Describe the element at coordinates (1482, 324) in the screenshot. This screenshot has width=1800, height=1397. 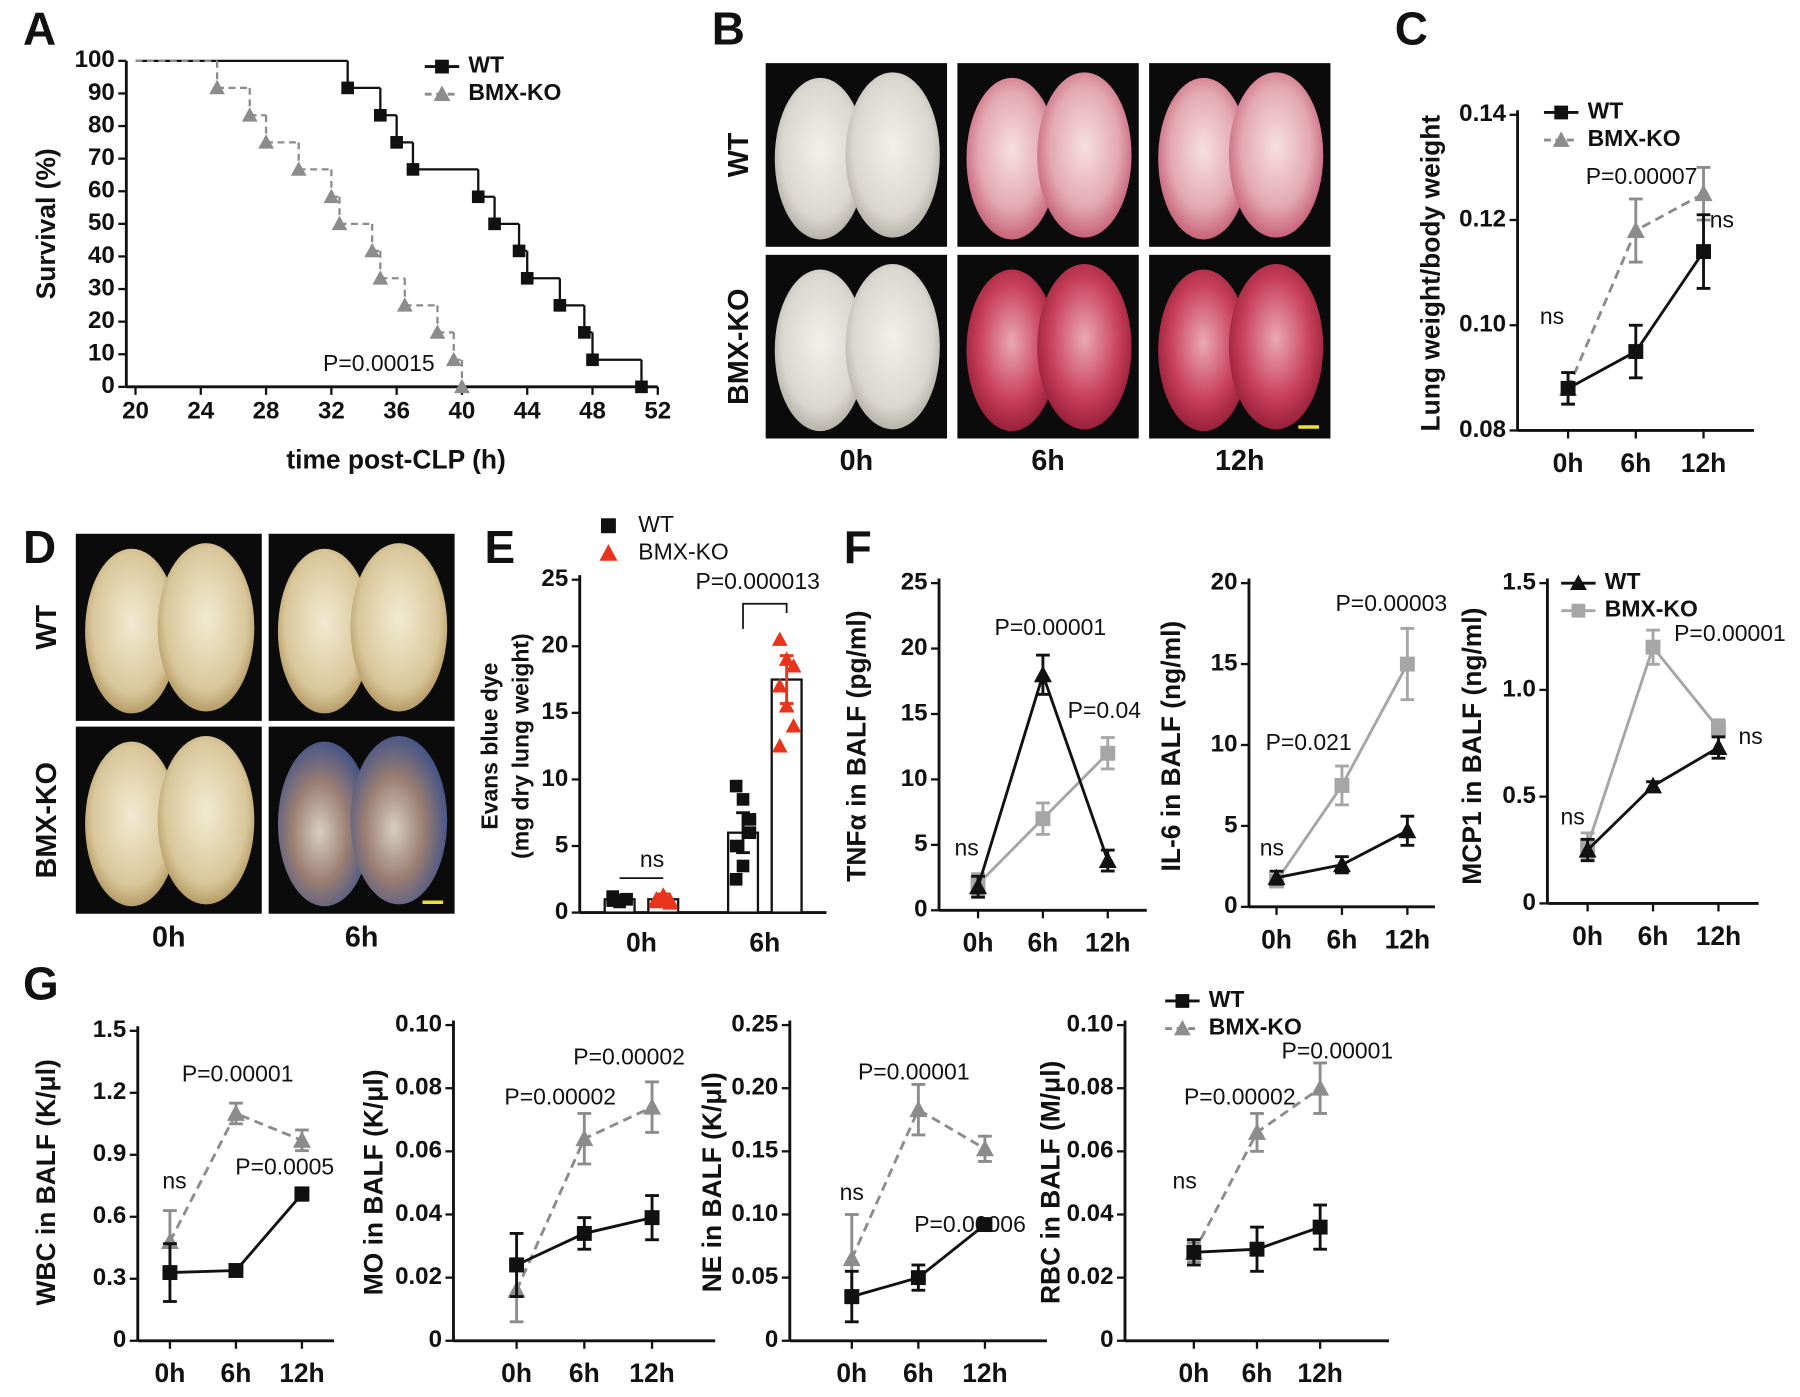
I see `y-tick-label: 0.10` at that location.